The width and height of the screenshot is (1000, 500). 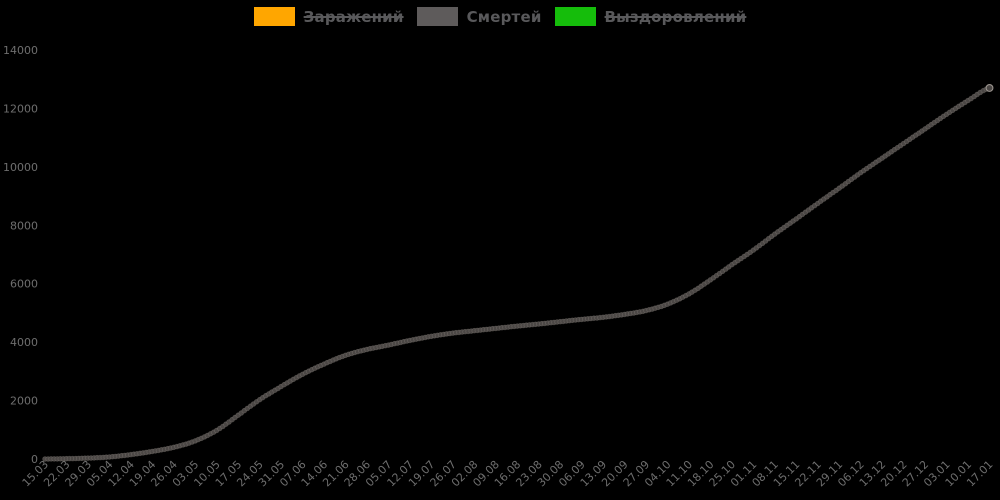 I want to click on series-end-point, so click(x=989, y=88).